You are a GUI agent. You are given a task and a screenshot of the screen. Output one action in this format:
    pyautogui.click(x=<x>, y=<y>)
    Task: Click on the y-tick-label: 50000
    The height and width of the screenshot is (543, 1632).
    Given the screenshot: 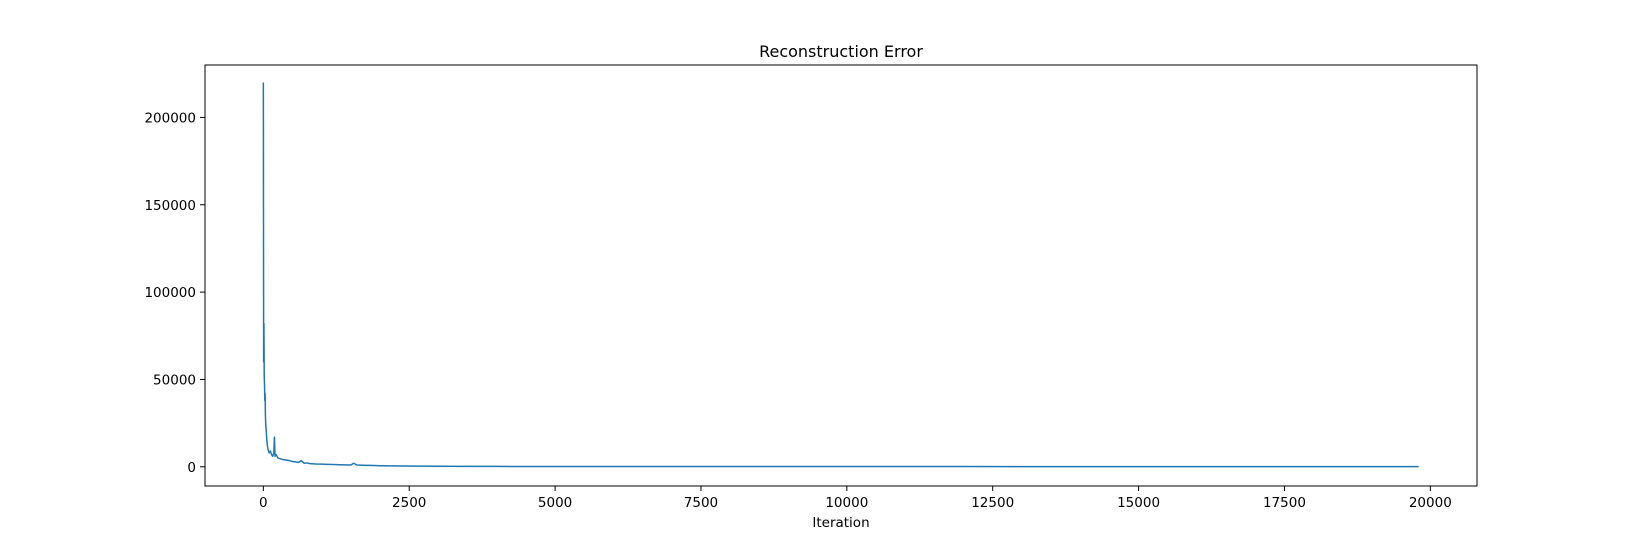 What is the action you would take?
    pyautogui.click(x=174, y=380)
    